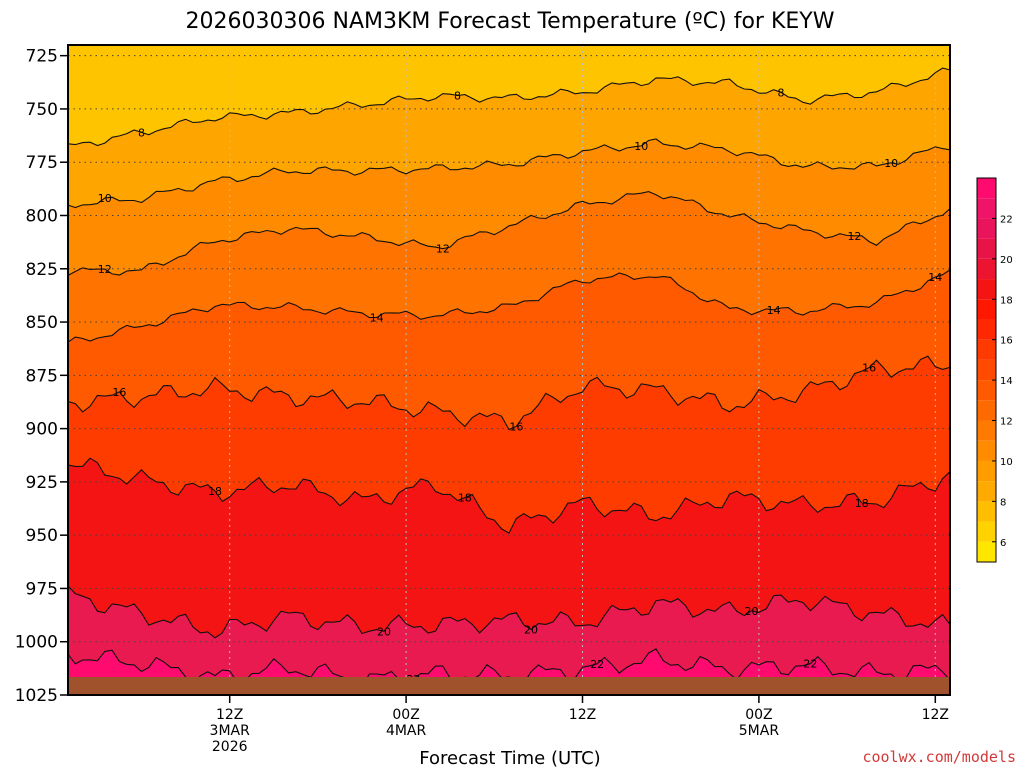 The image size is (1024, 768). What do you see at coordinates (780, 92) in the screenshot?
I see `contour-label-8-2: 8` at bounding box center [780, 92].